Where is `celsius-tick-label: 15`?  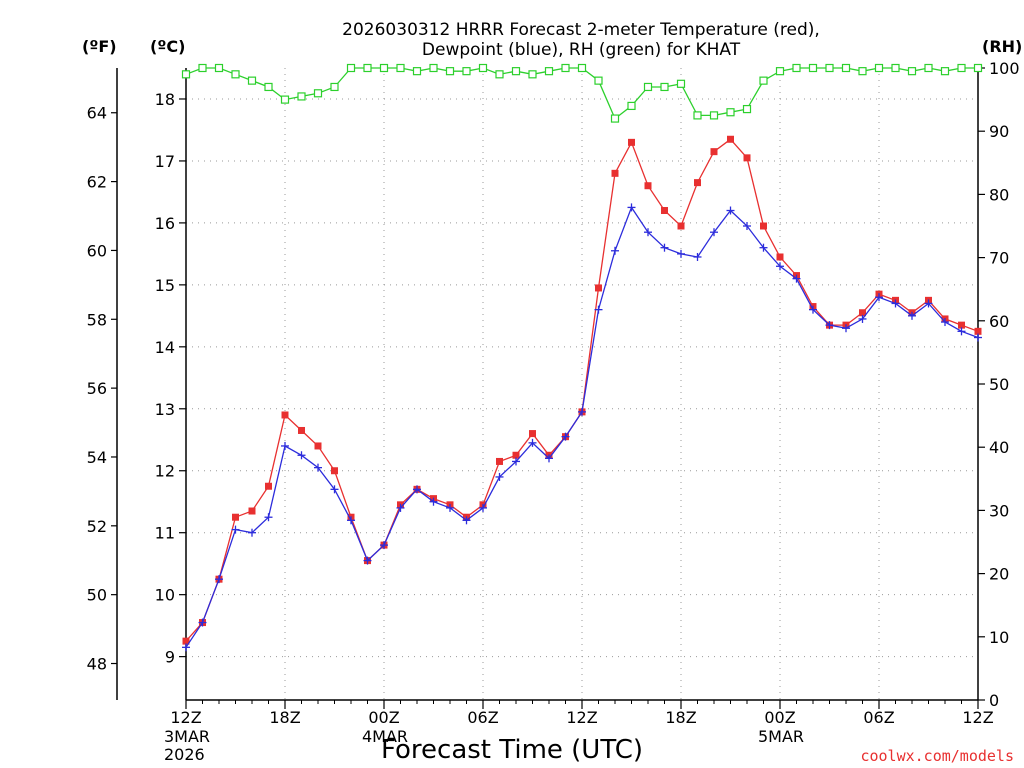
celsius-tick-label: 15 is located at coordinates (165, 285).